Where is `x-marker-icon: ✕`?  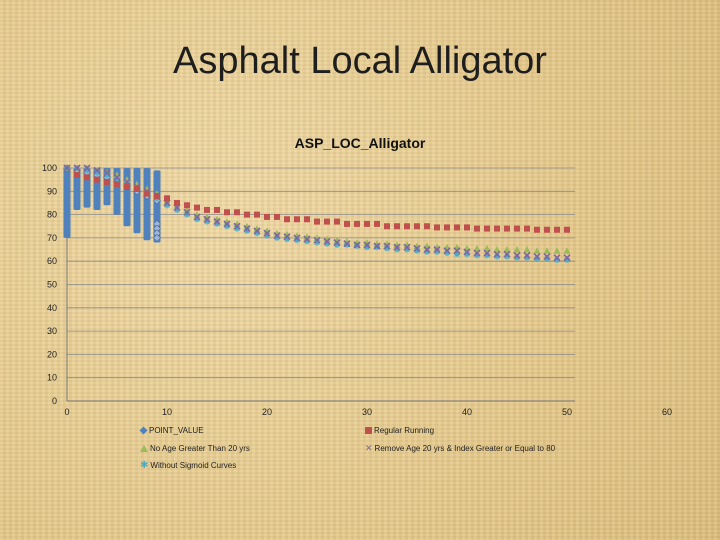 x-marker-icon: ✕ is located at coordinates (369, 448).